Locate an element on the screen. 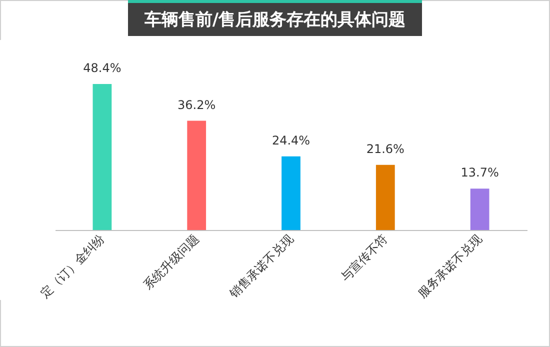 The height and width of the screenshot is (347, 550). data-label: 36.2% is located at coordinates (197, 105).